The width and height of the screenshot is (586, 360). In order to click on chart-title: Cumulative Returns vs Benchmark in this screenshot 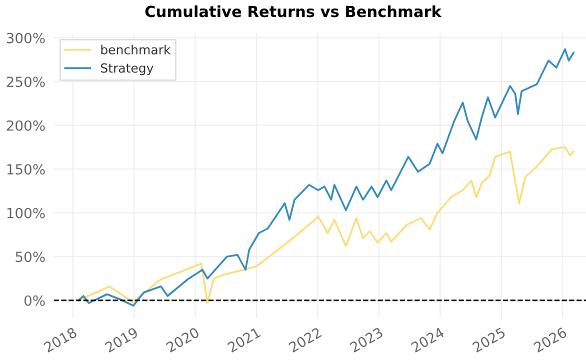, I will do `click(293, 11)`.